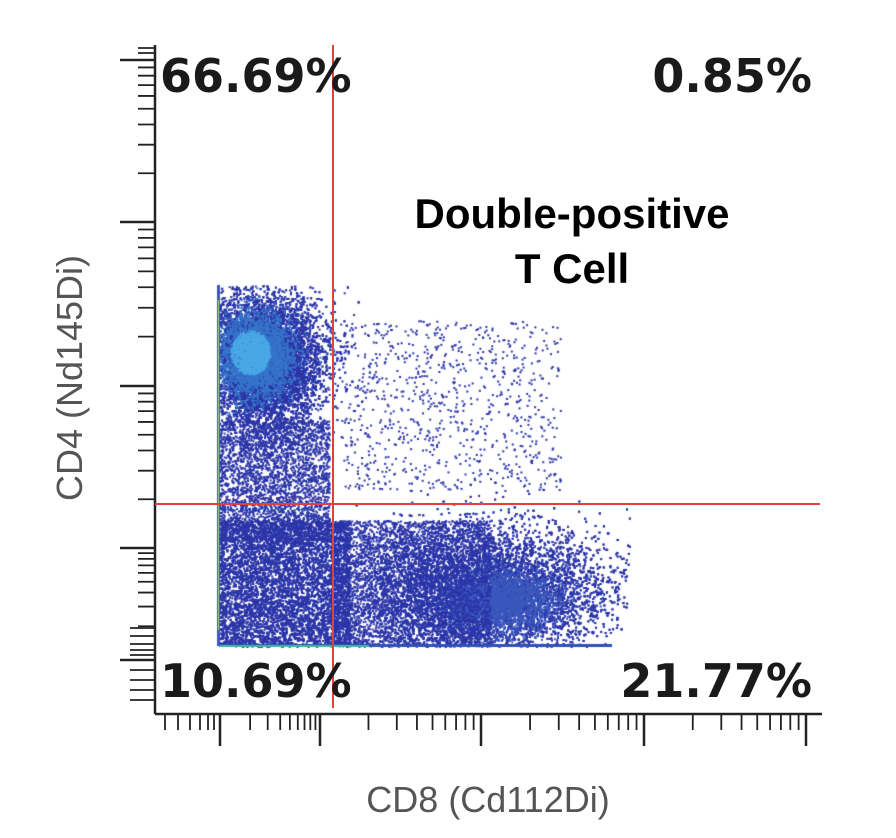  I want to click on annotation-line-2: T Cell, so click(572, 268).